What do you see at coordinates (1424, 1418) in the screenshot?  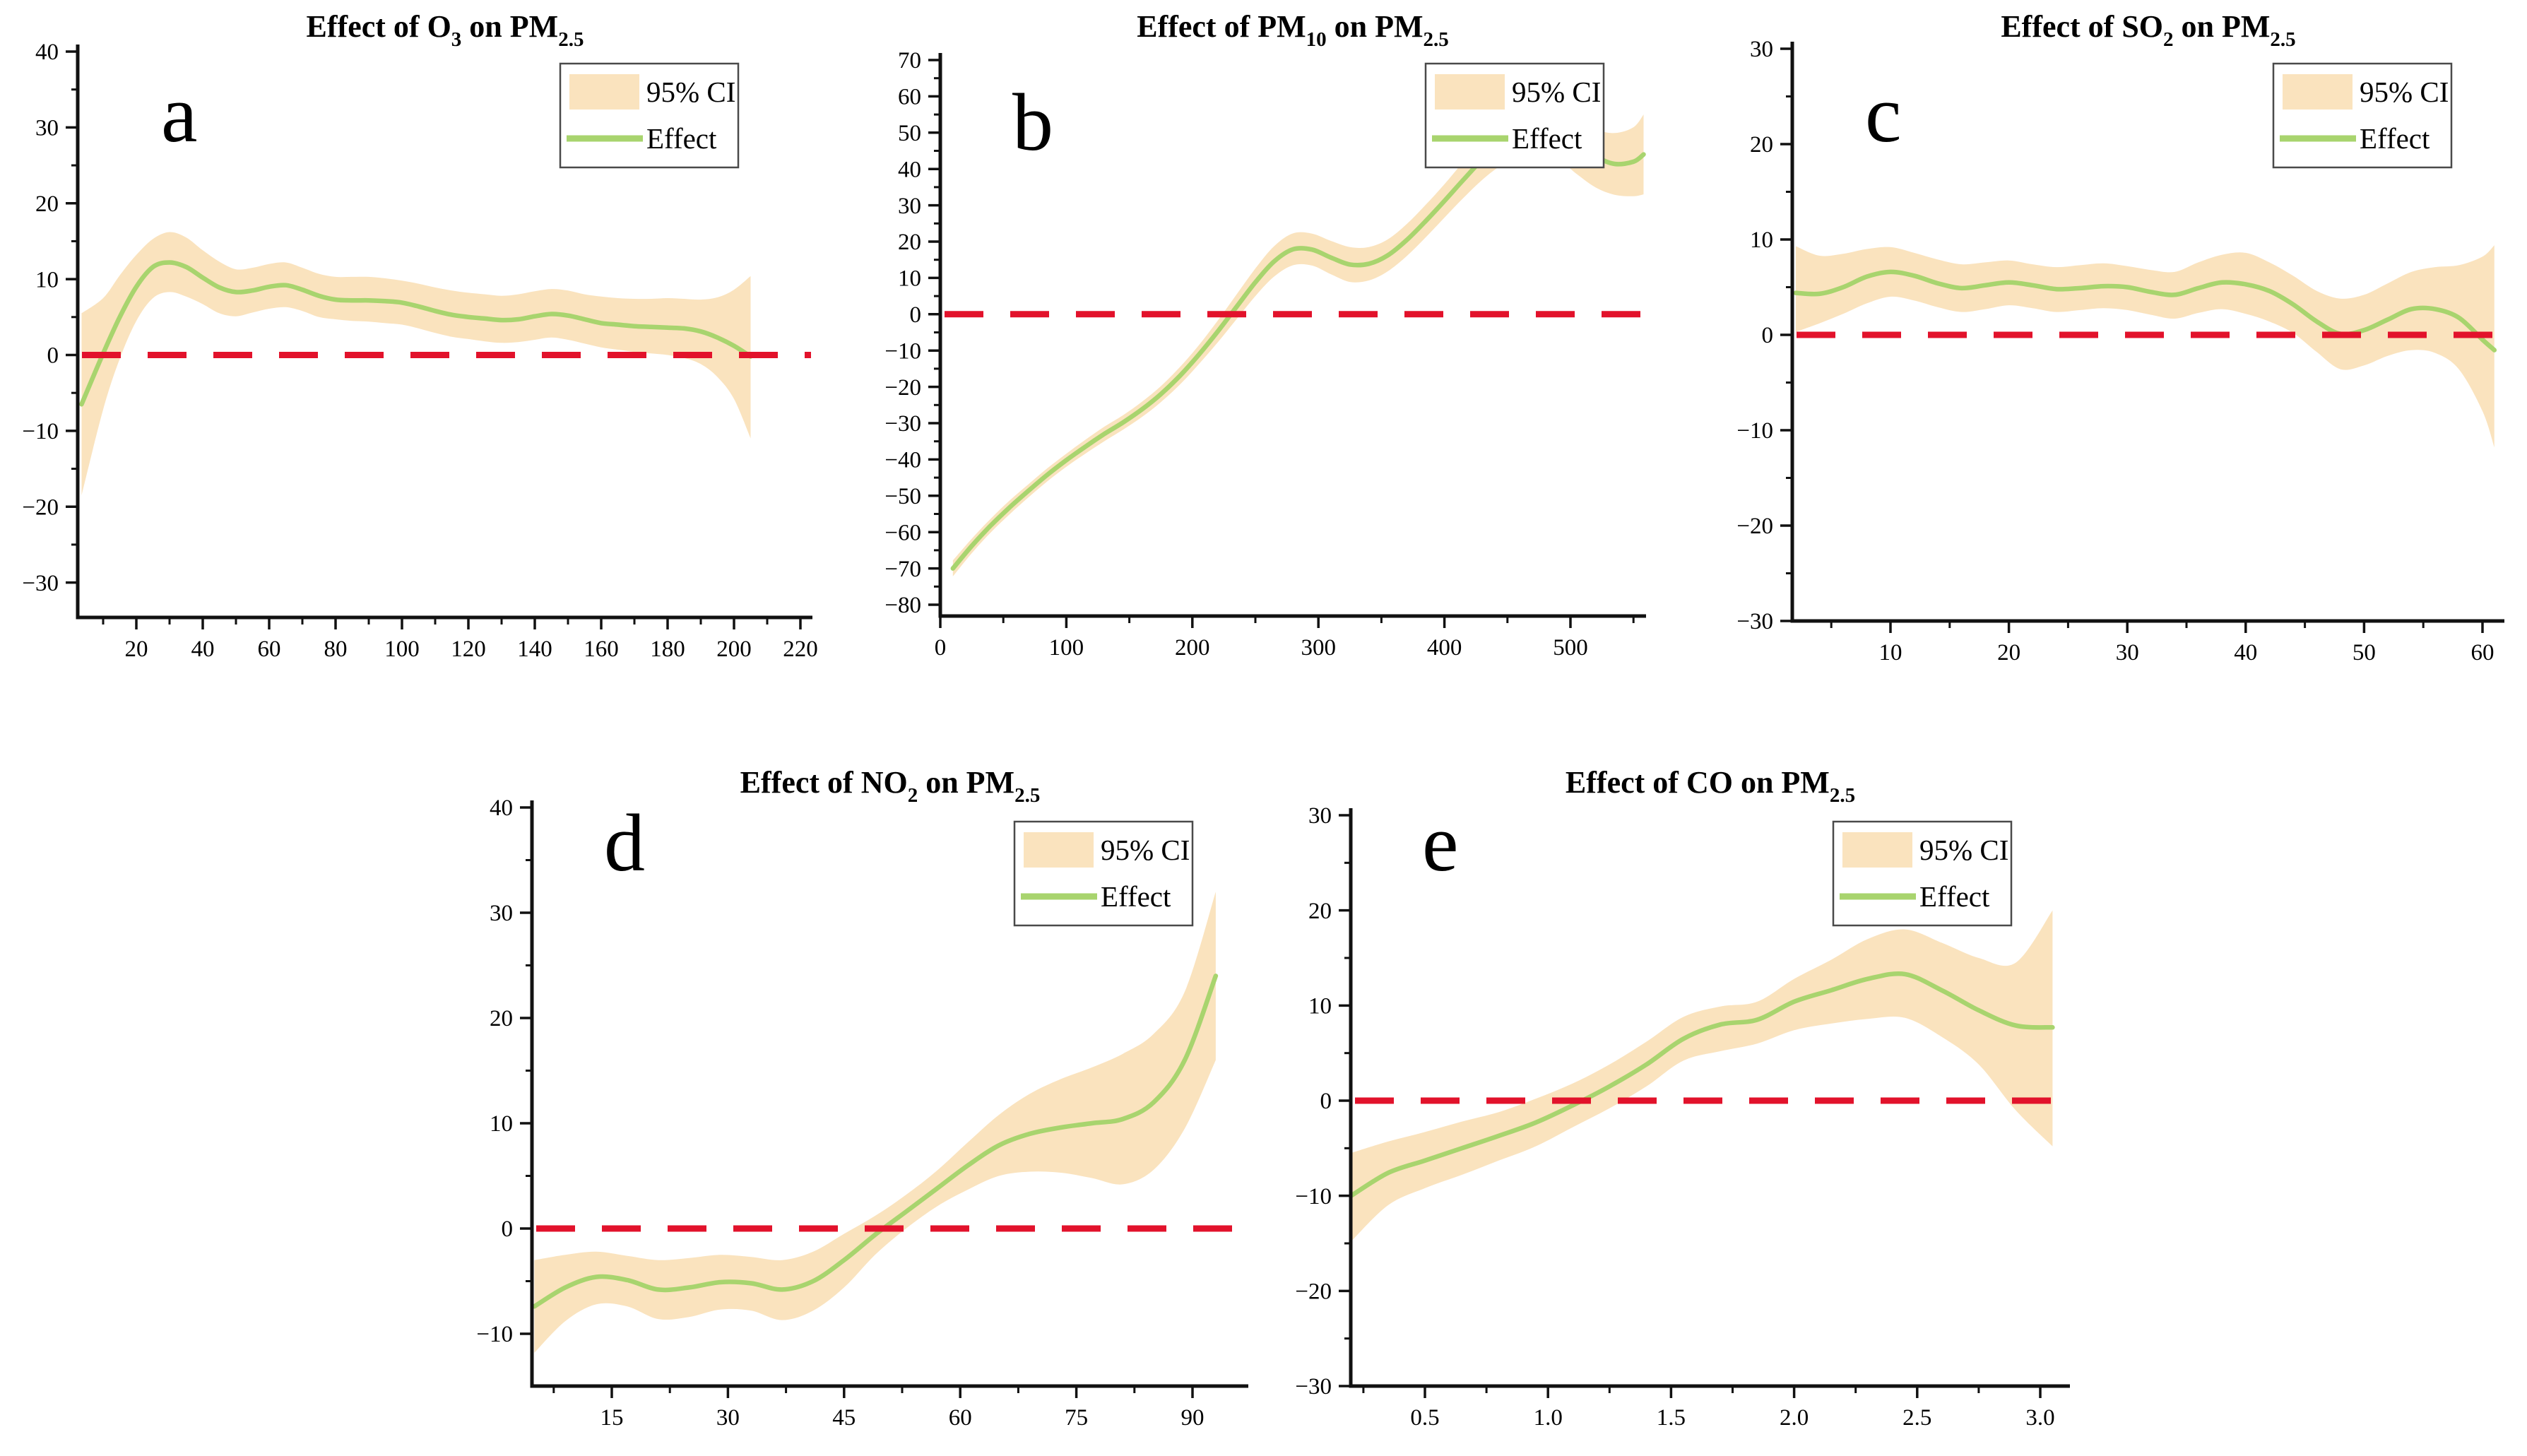 I see `x-tick-label: 0.5` at bounding box center [1424, 1418].